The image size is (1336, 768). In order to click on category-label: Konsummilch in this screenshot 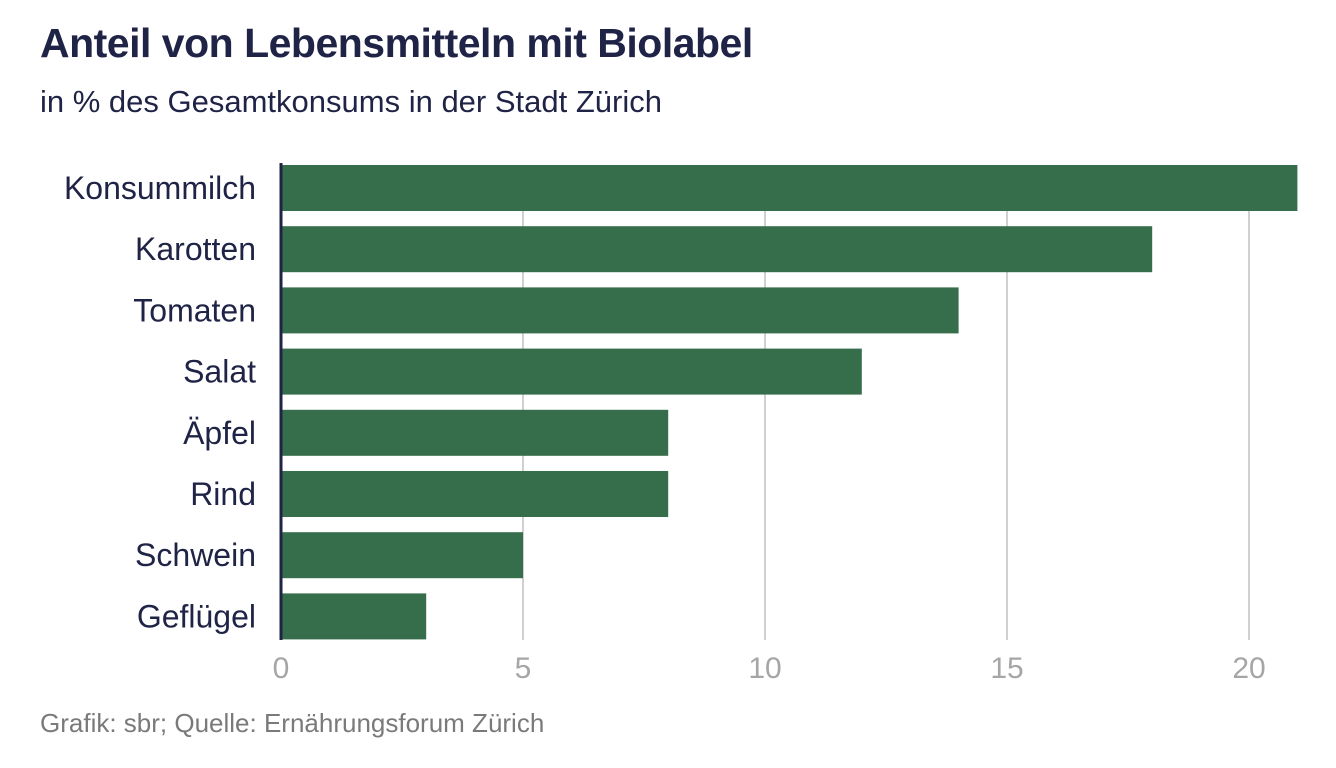, I will do `click(160, 188)`.